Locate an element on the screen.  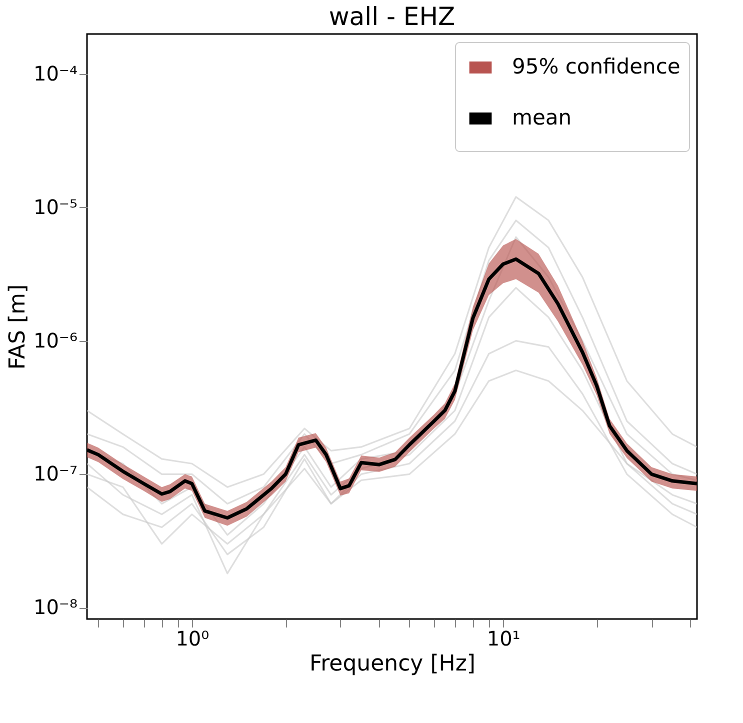
x-axis-title: Frequency [Hz] is located at coordinates (393, 664).